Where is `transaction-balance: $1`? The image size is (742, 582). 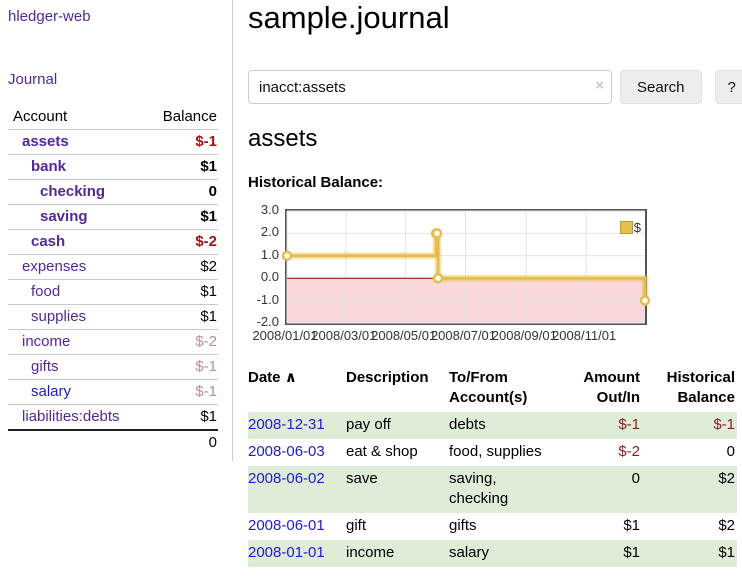 transaction-balance: $1 is located at coordinates (726, 552).